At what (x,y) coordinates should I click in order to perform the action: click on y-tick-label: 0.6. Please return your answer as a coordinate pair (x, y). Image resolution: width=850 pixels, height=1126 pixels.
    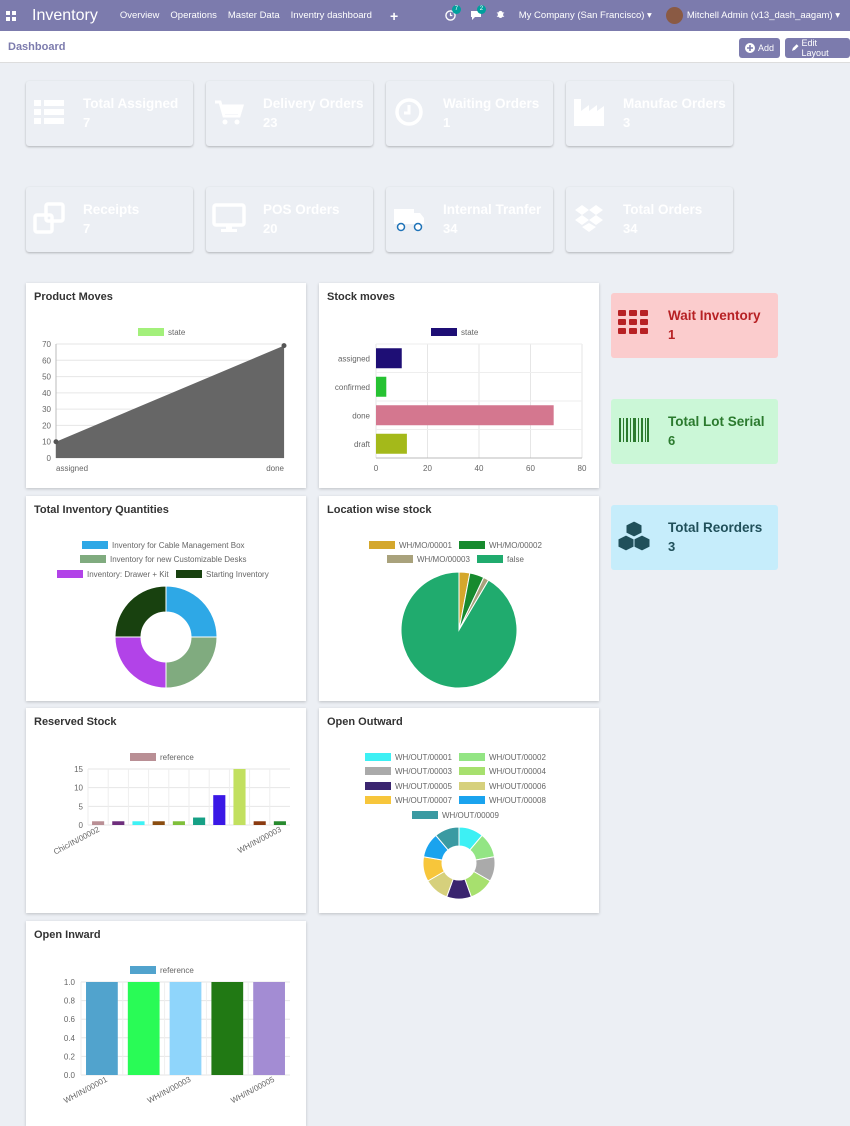
    Looking at the image, I should click on (70, 1019).